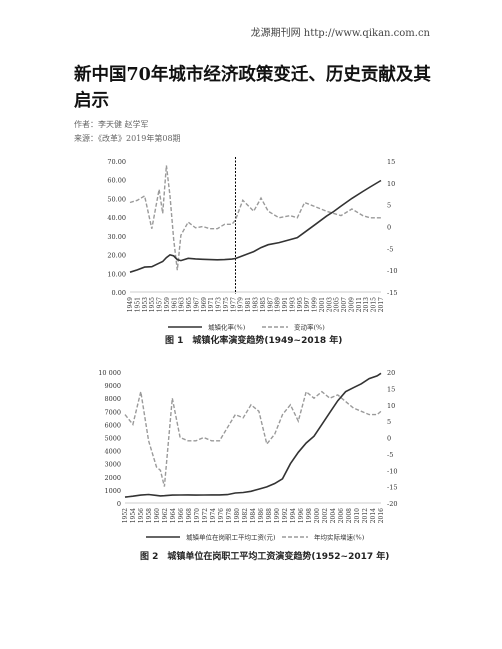 The image size is (502, 649). What do you see at coordinates (365, 515) in the screenshot?
I see `x-tick-label: 2012` at bounding box center [365, 515].